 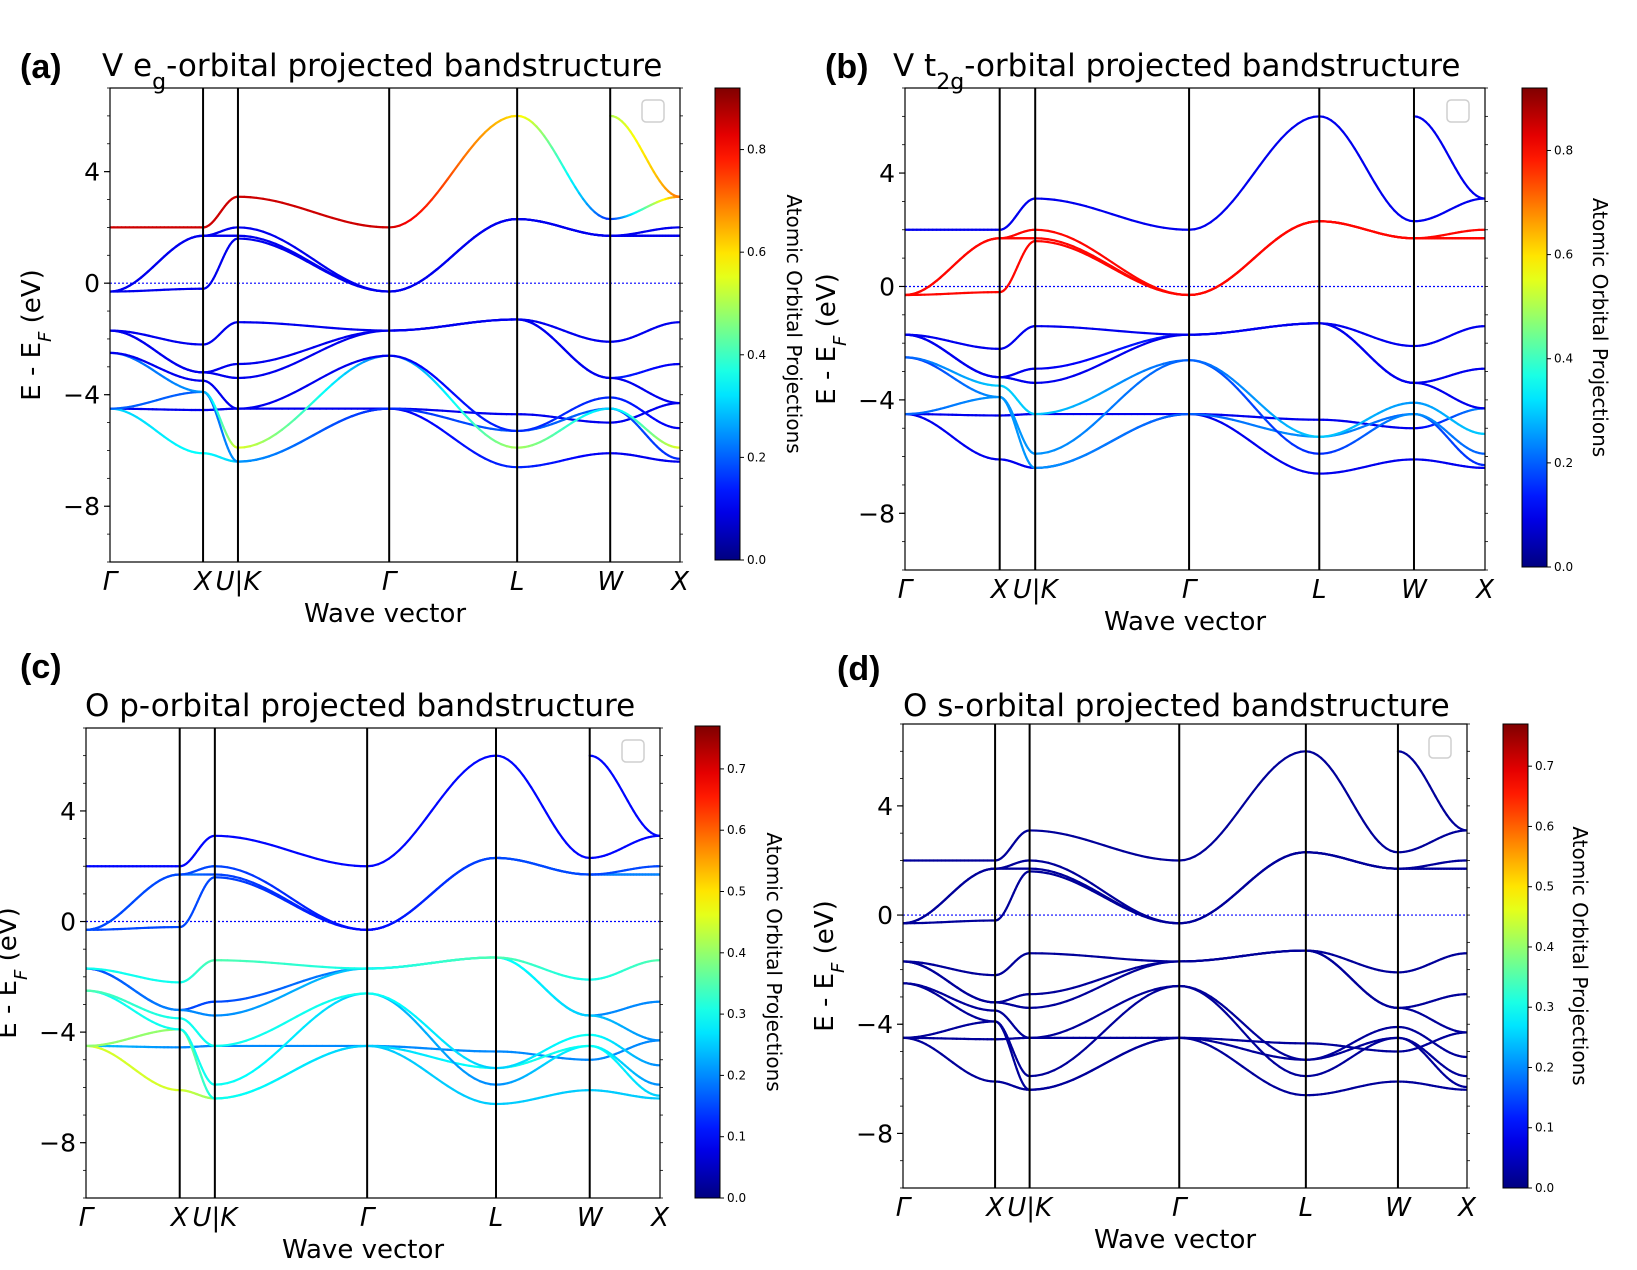 What do you see at coordinates (41, 667) in the screenshot?
I see `panel-label: (c)` at bounding box center [41, 667].